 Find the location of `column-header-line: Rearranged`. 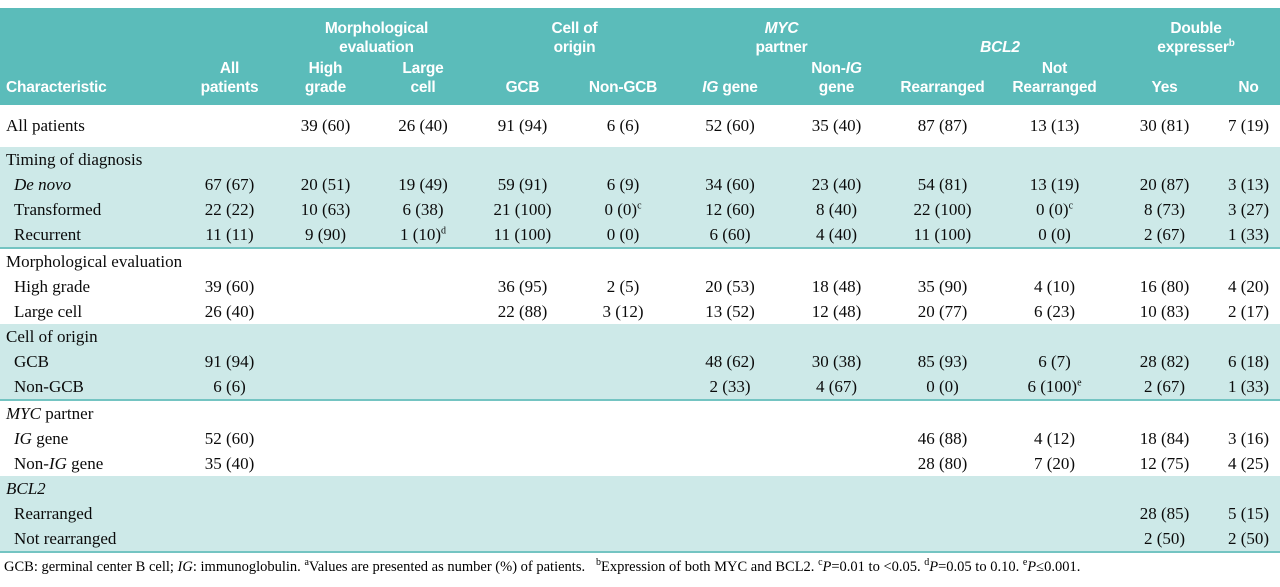

column-header-line: Rearranged is located at coordinates (1054, 87).